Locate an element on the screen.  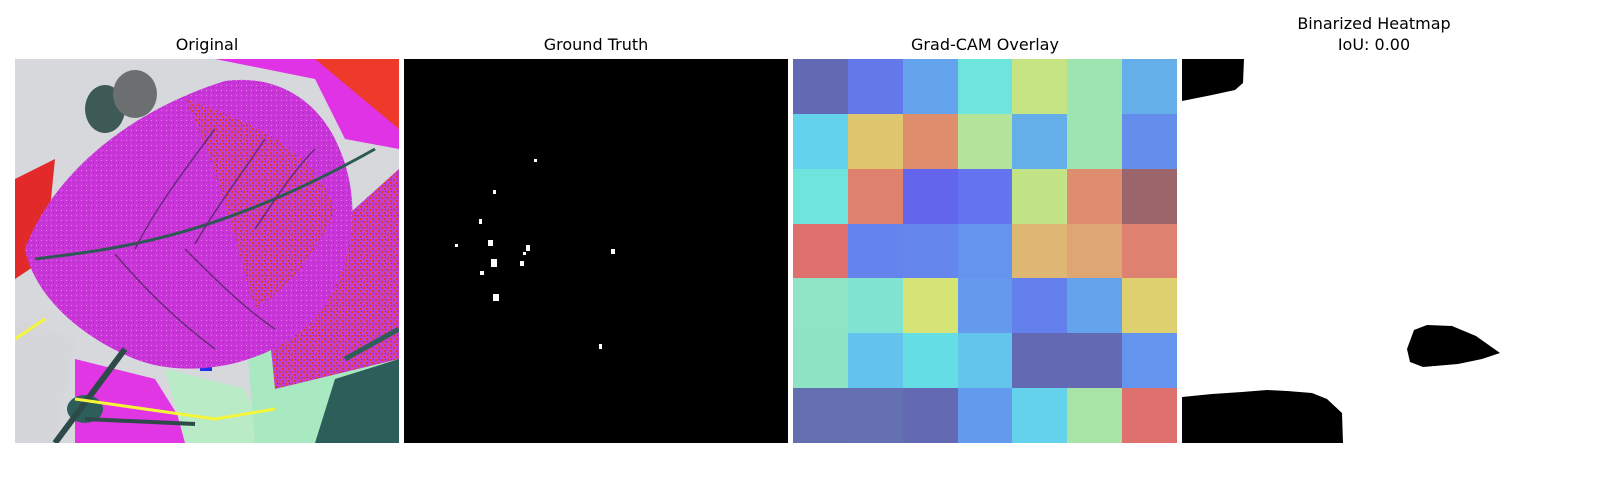
ground-truth-title: Ground Truth is located at coordinates (596, 44).